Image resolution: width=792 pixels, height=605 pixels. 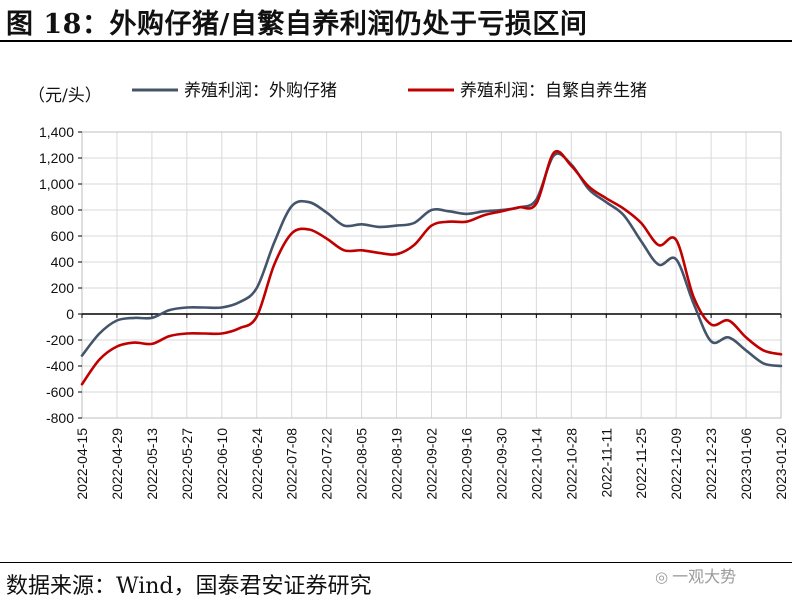 I want to click on source-note: 数据来源：Wind，国泰君安证券研究, so click(x=189, y=586).